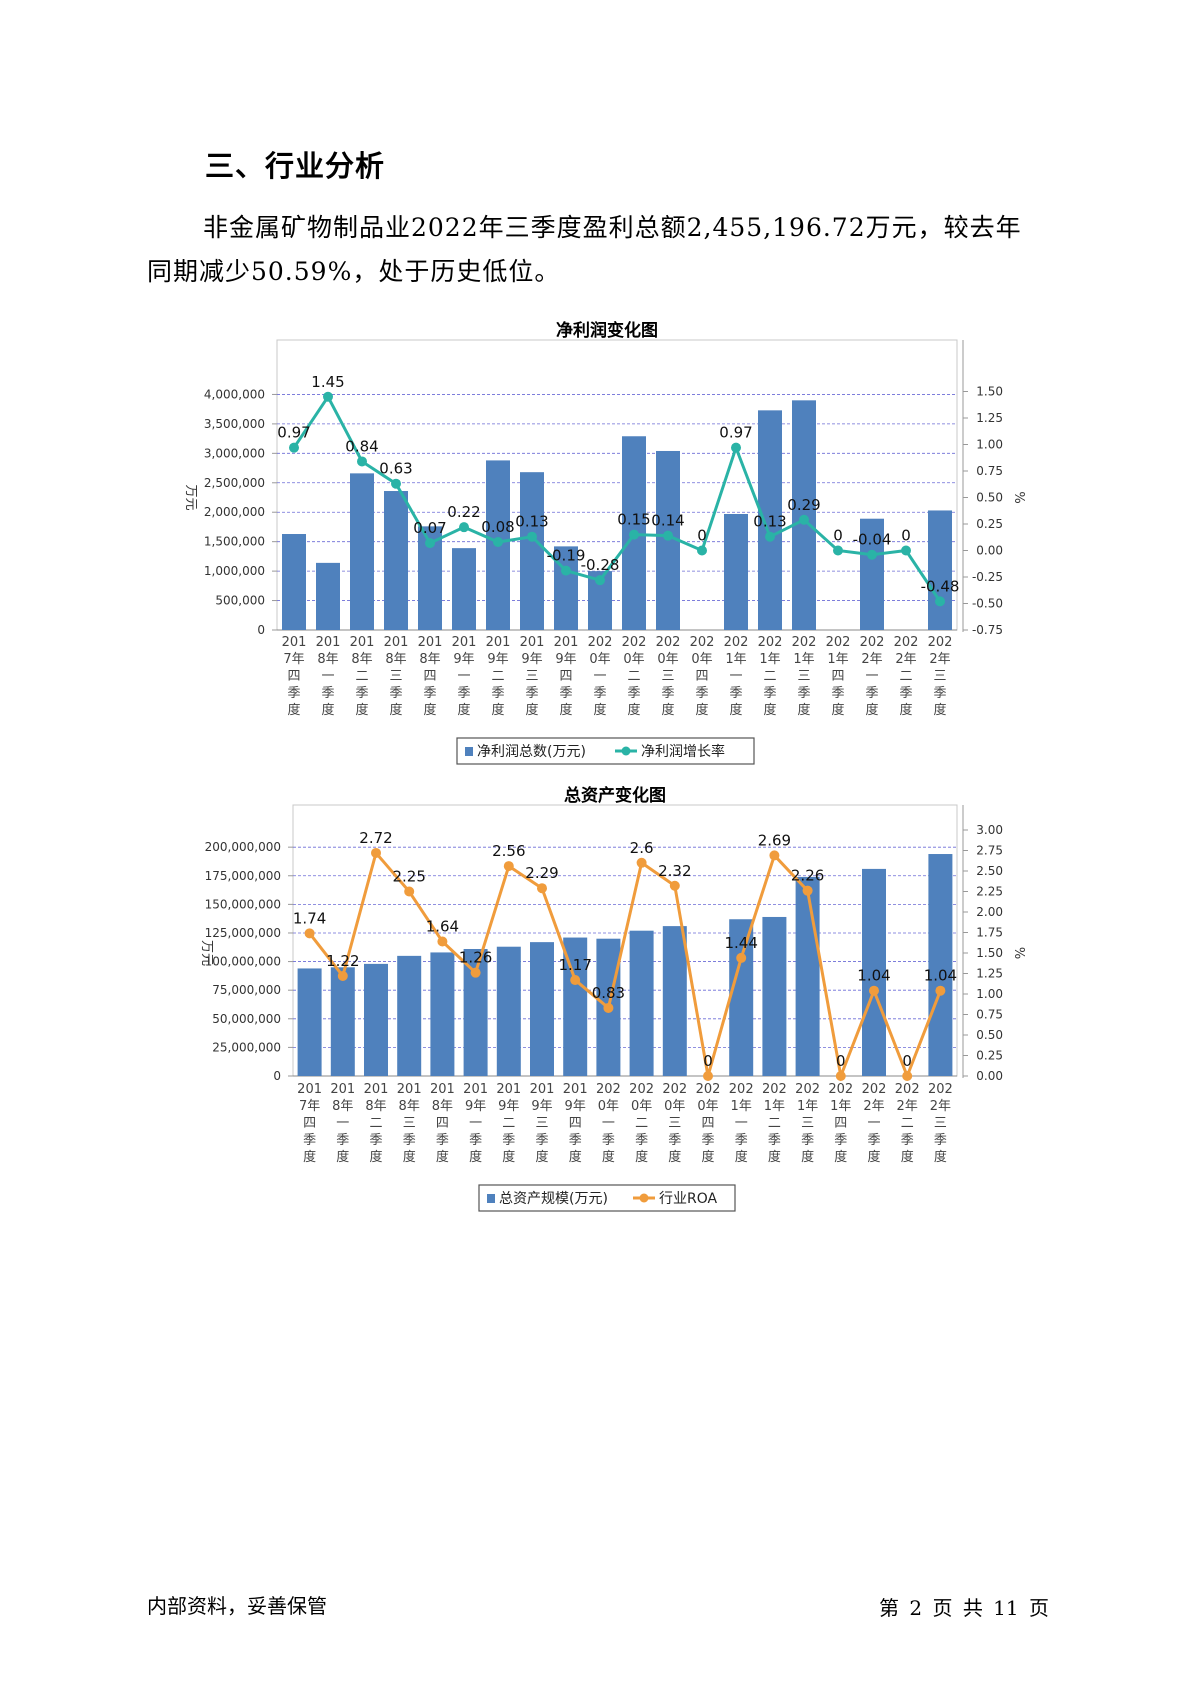 The width and height of the screenshot is (1191, 1684). Describe the element at coordinates (442, 927) in the screenshot. I see `data-label: 1.64` at that location.